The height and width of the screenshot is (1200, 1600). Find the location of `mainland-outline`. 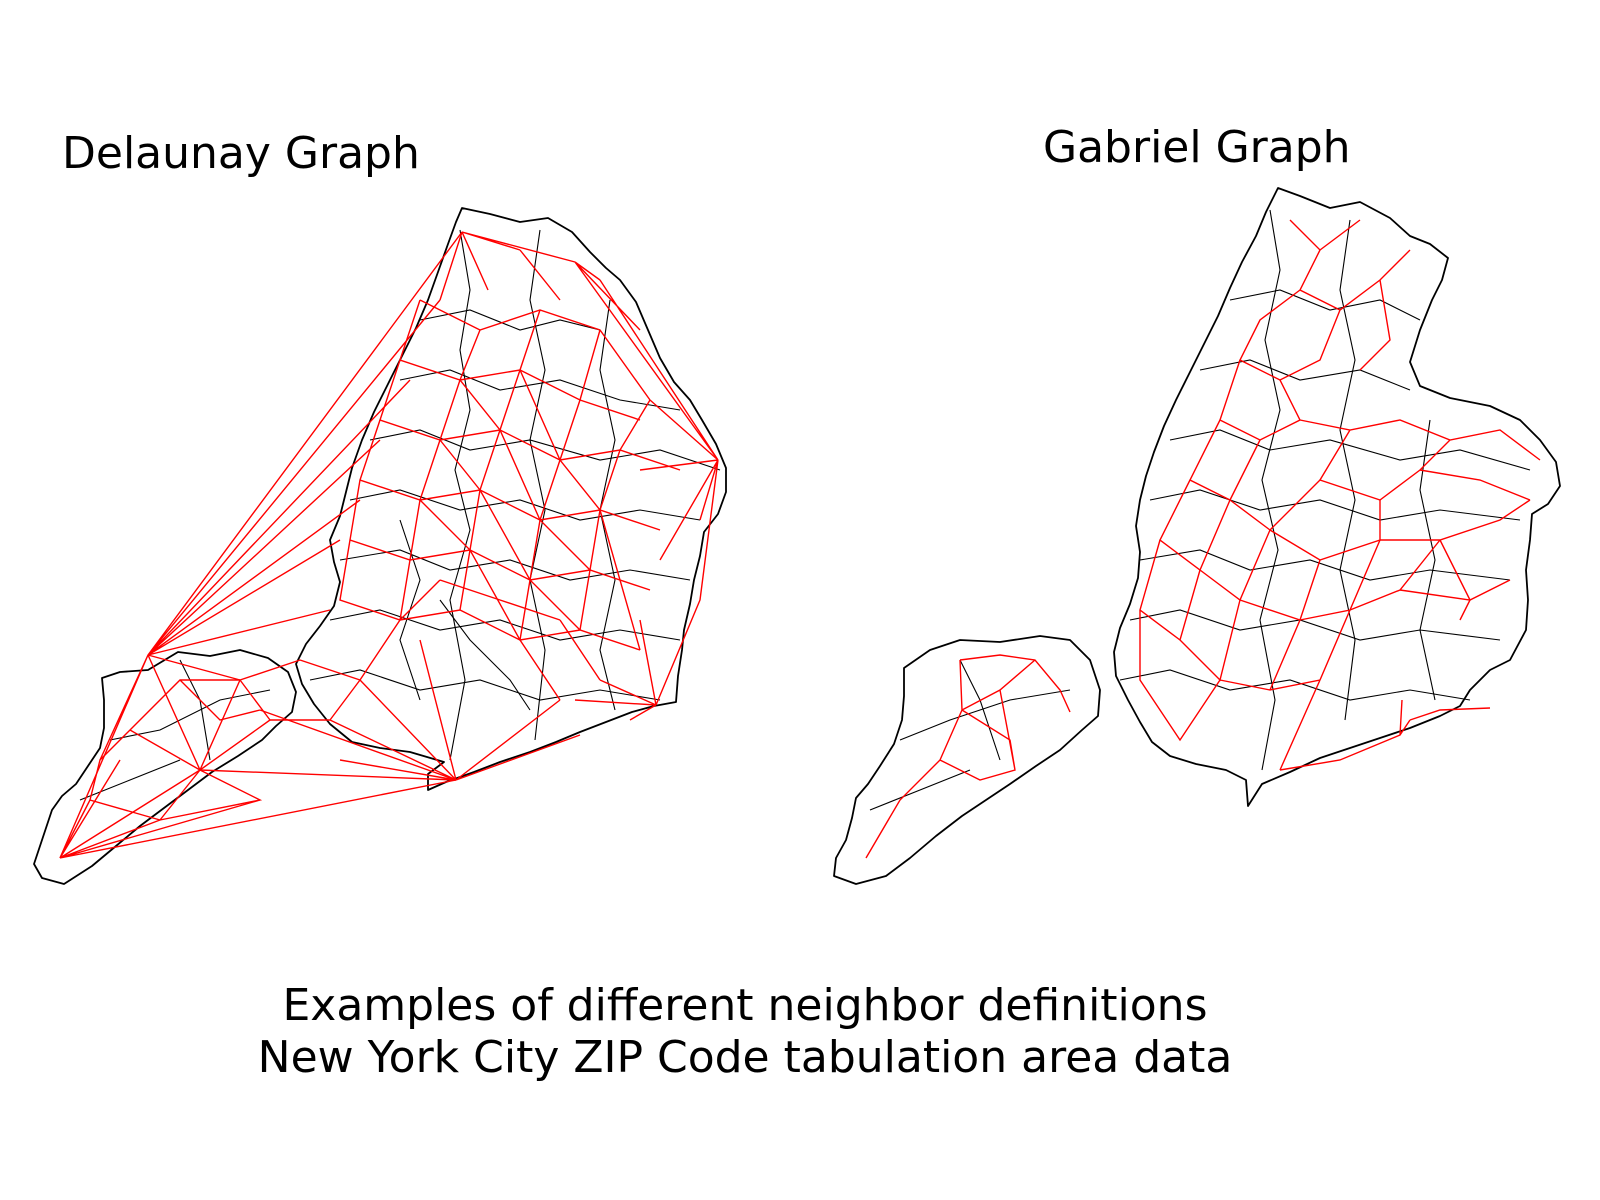

mainland-outline is located at coordinates (511, 499).